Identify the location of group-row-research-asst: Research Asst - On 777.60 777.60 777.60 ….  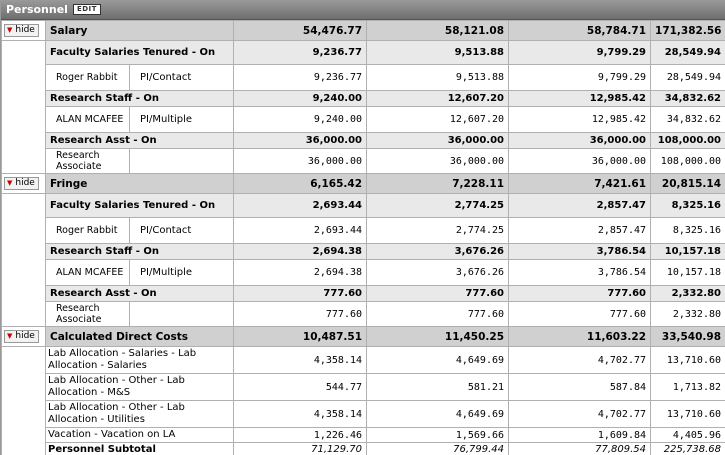
(363, 293).